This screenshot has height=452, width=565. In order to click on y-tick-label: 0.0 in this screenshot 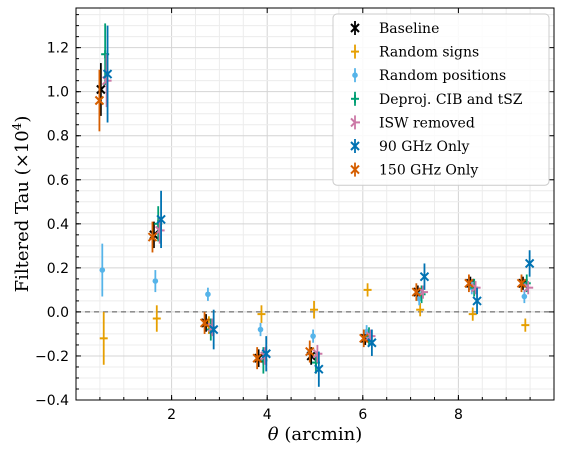, I will do `click(58, 313)`.